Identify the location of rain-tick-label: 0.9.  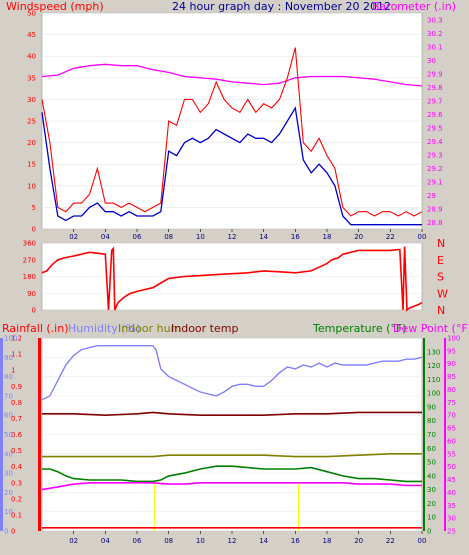
(16, 387).